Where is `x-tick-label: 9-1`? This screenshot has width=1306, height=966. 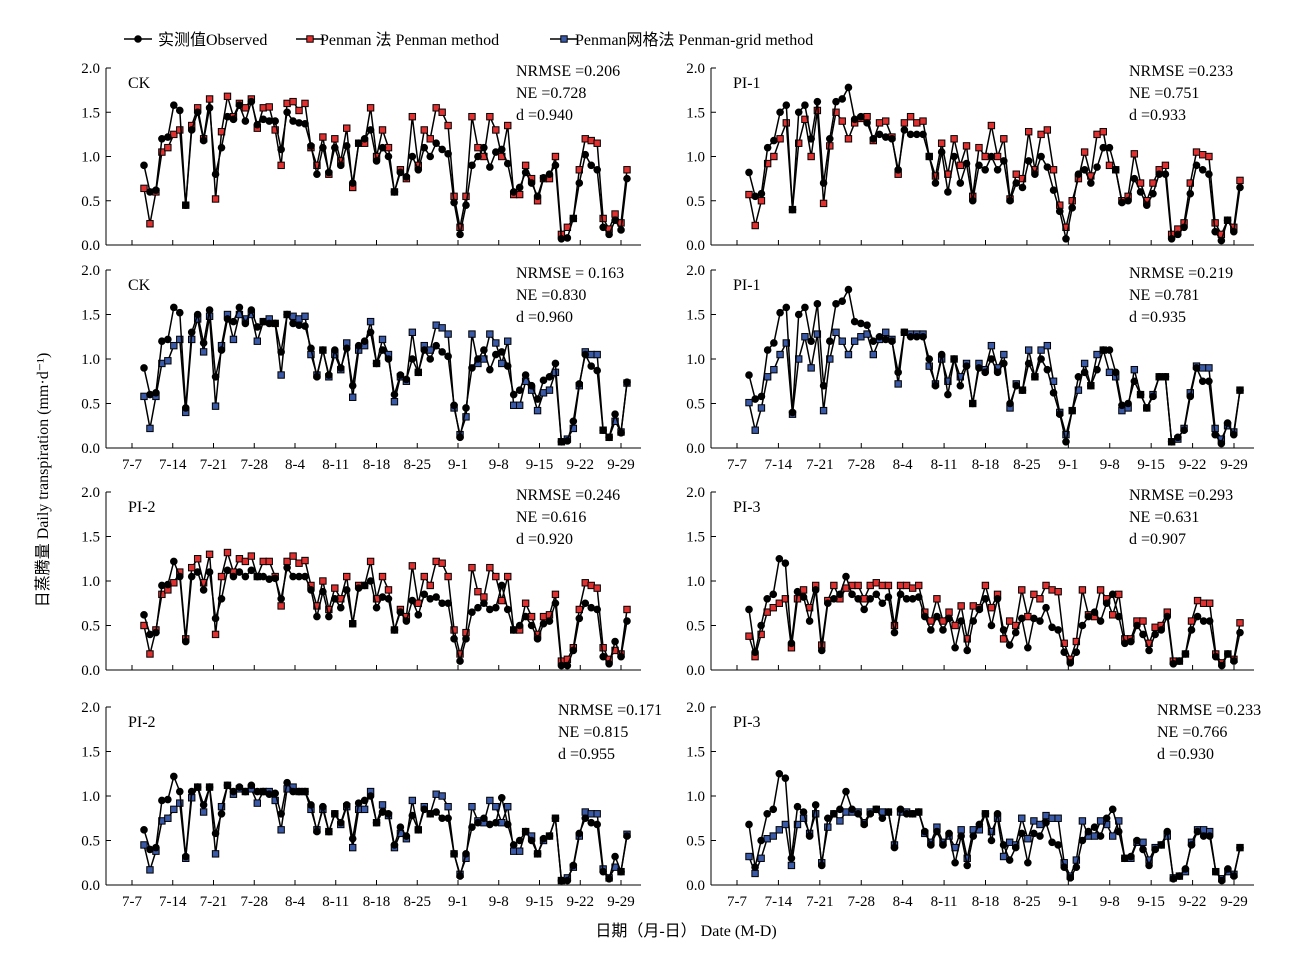 x-tick-label: 9-1 is located at coordinates (1068, 465).